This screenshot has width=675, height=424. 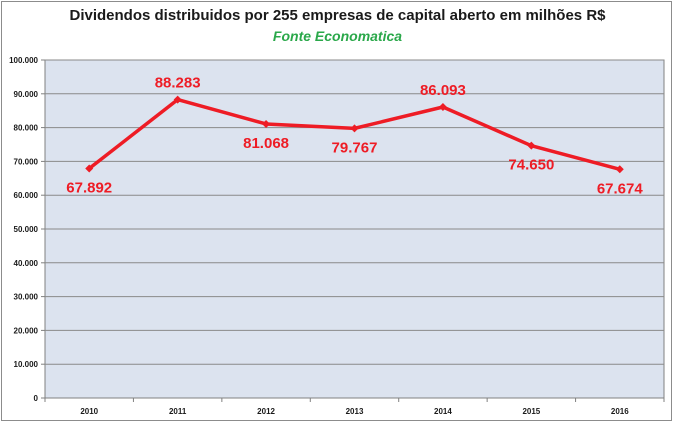 What do you see at coordinates (26, 364) in the screenshot?
I see `y-tick-label: 10.000` at bounding box center [26, 364].